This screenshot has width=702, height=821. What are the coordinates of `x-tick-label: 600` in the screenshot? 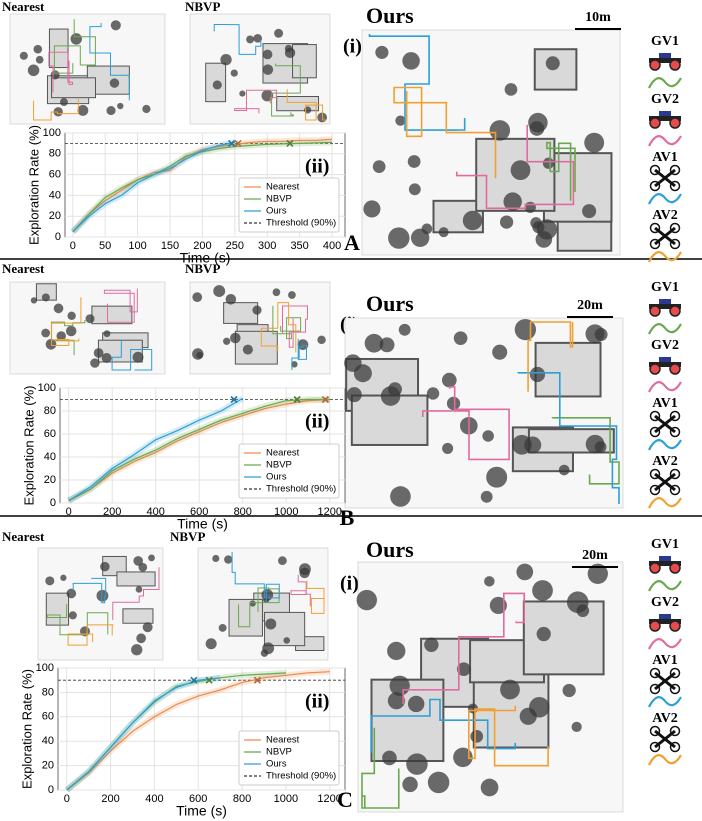 It's located at (198, 799).